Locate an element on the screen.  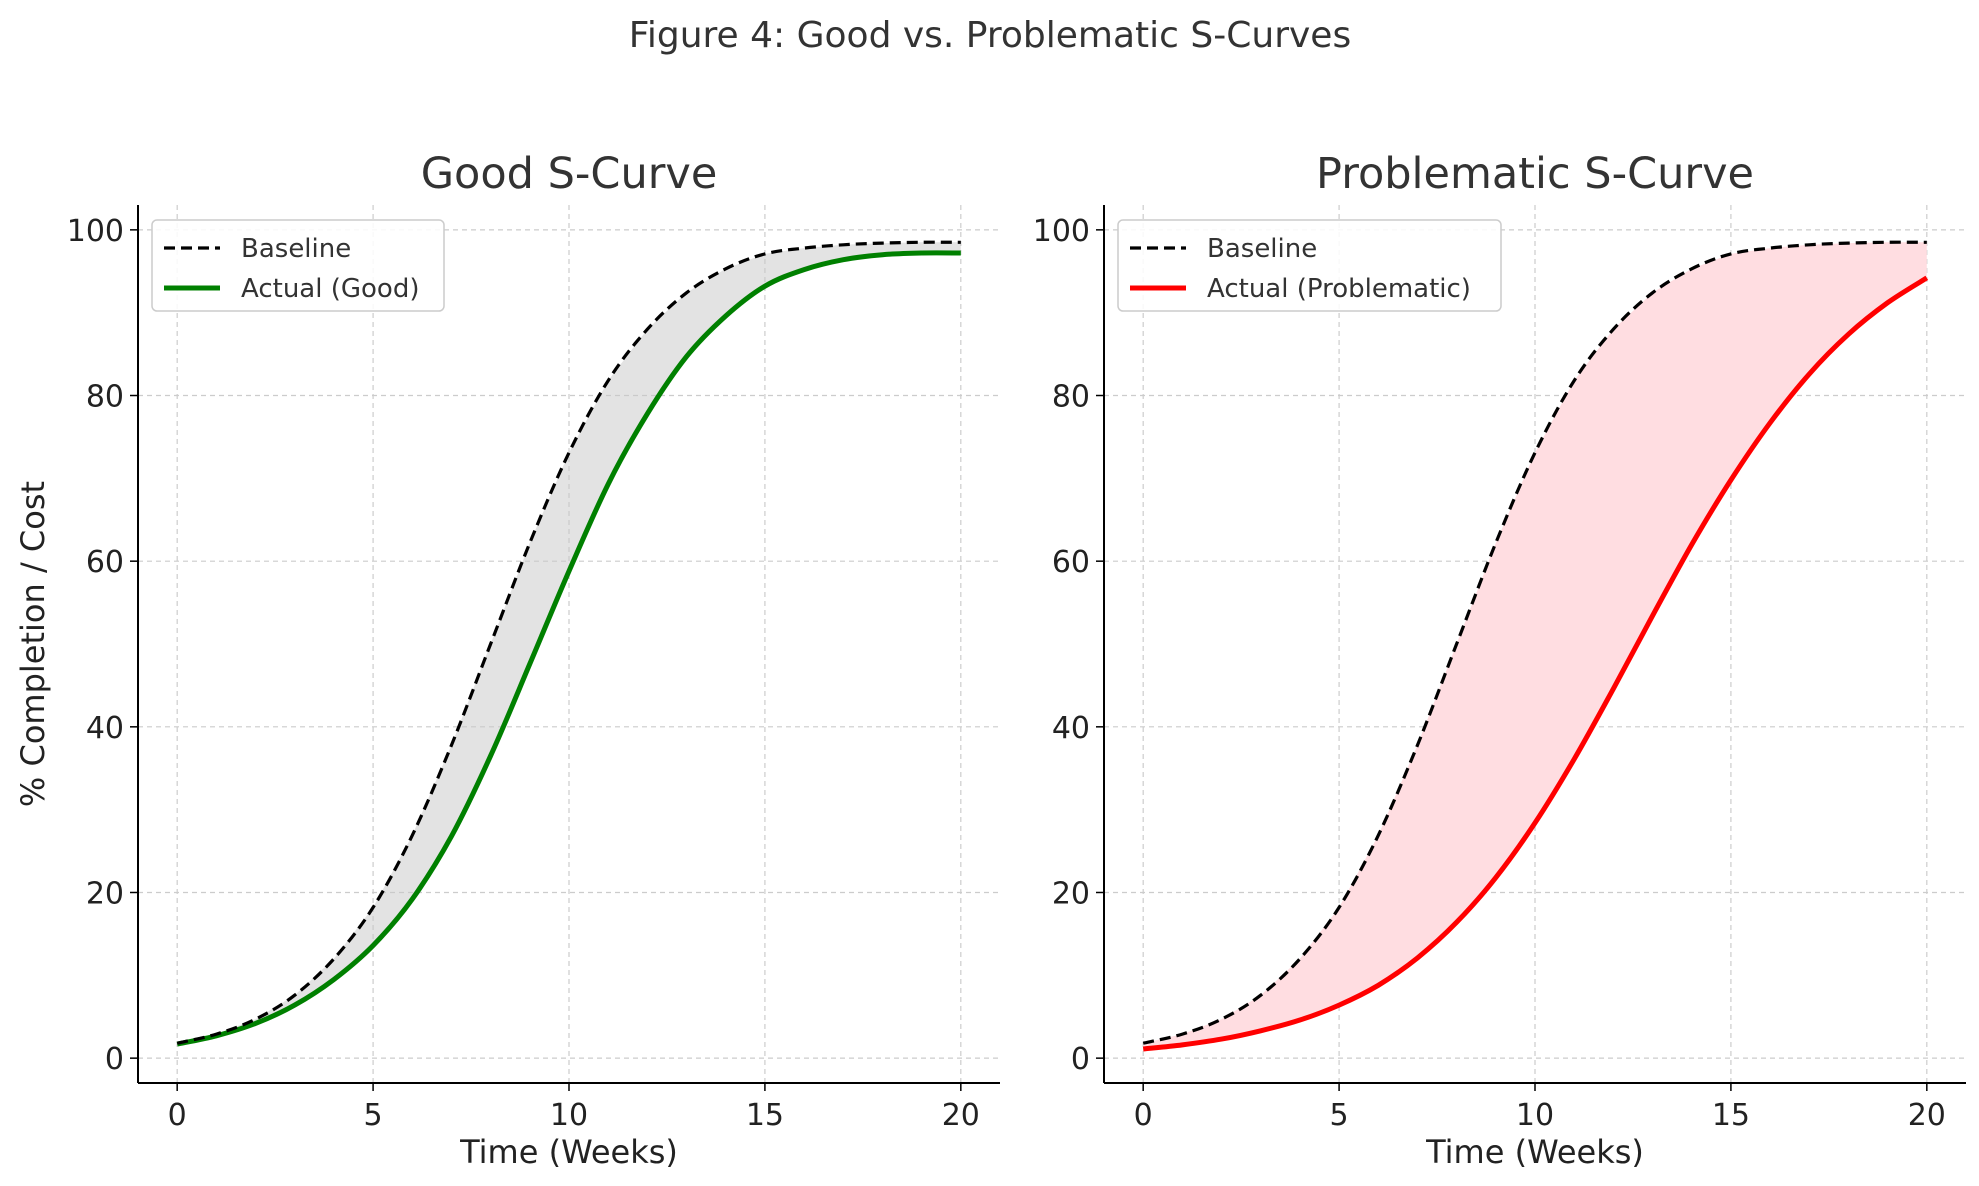
legend-label-actual: Actual (Good) is located at coordinates (330, 289).